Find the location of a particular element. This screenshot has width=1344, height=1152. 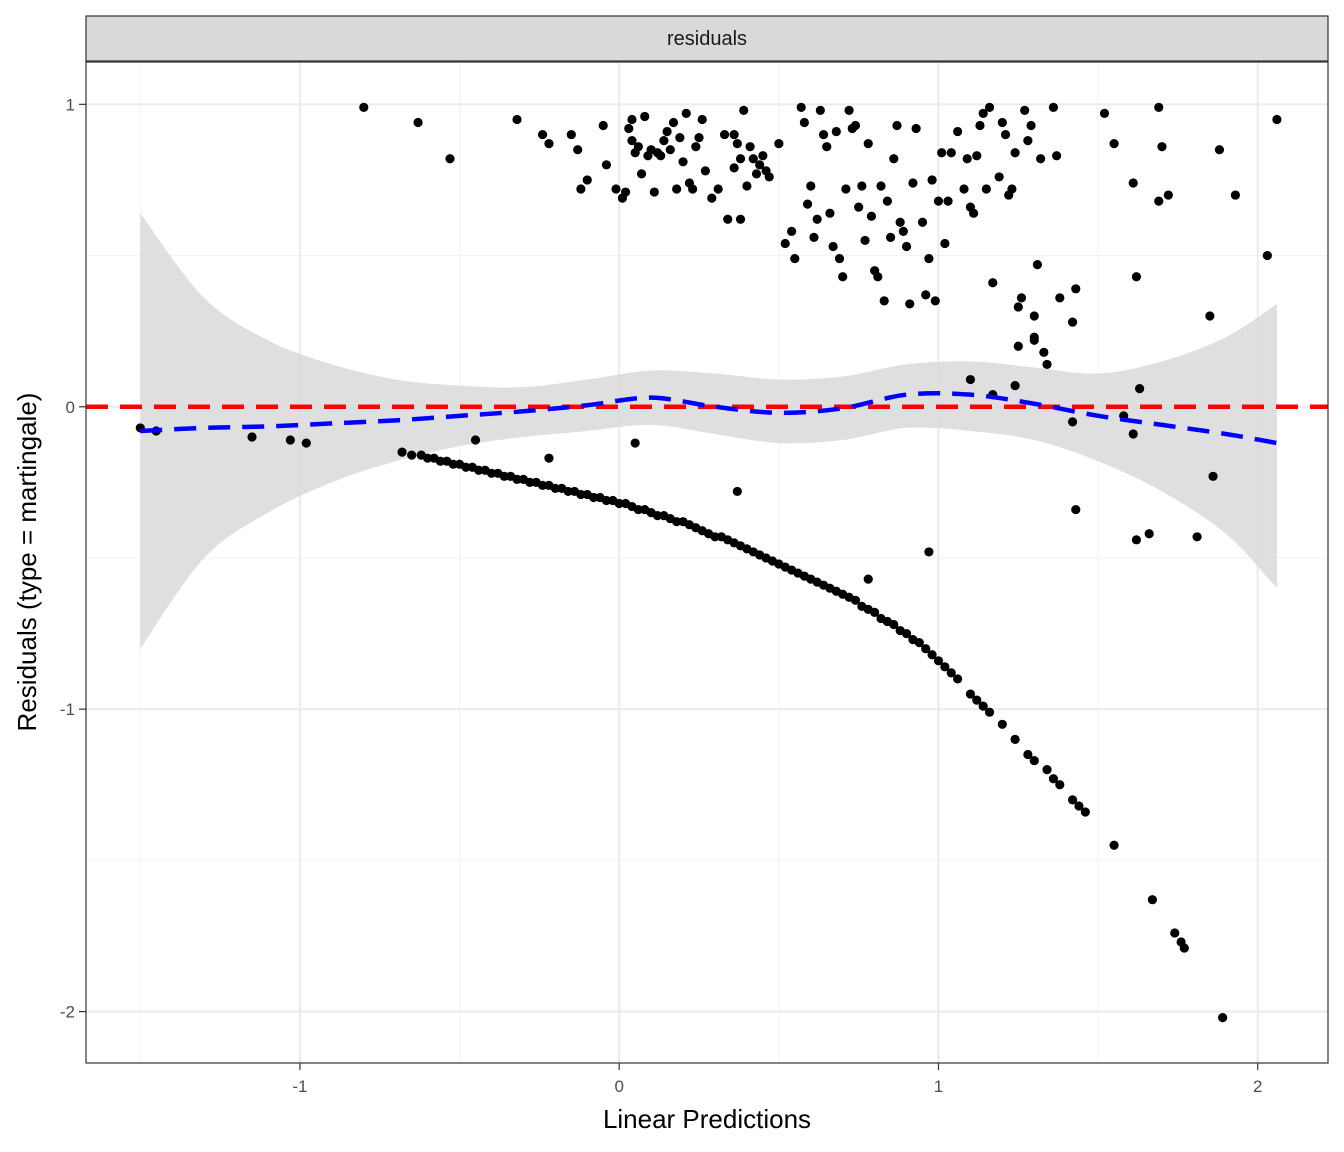

x-tick-label: 2 is located at coordinates (1257, 1086).